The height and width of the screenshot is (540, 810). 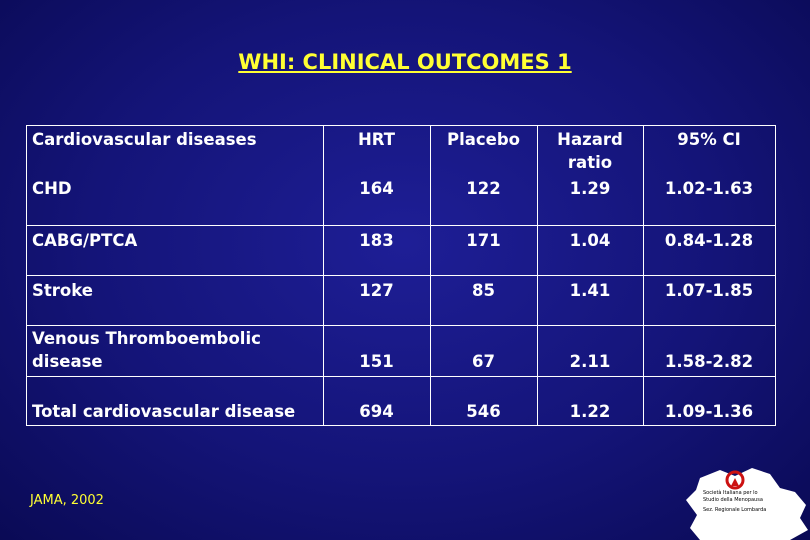 What do you see at coordinates (144, 139) in the screenshot?
I see `header-cell: Cardiovascular diseases` at bounding box center [144, 139].